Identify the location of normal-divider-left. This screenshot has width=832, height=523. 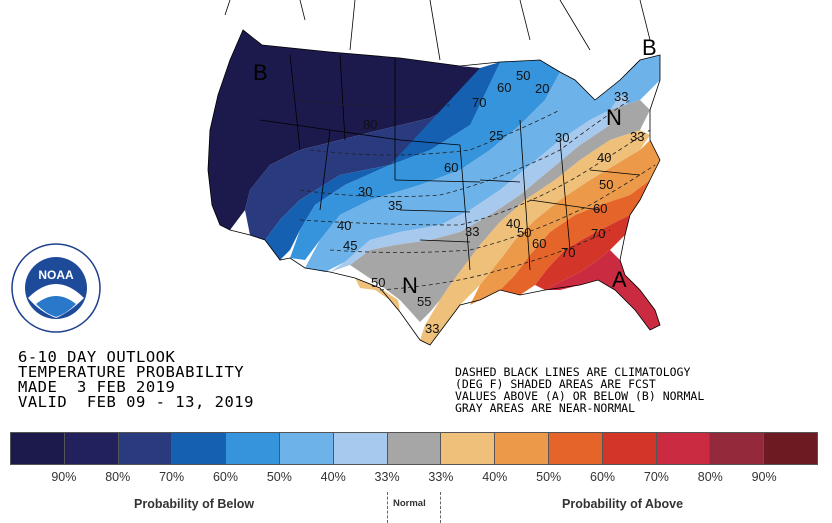
(387, 507).